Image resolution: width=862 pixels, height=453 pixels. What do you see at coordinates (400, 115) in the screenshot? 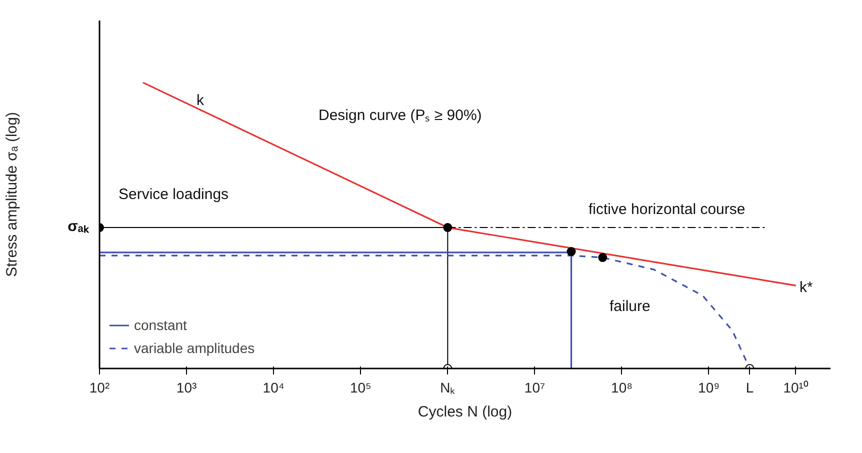
I see `annotation: Design curve (Pₛ ≥ 90%)` at bounding box center [400, 115].